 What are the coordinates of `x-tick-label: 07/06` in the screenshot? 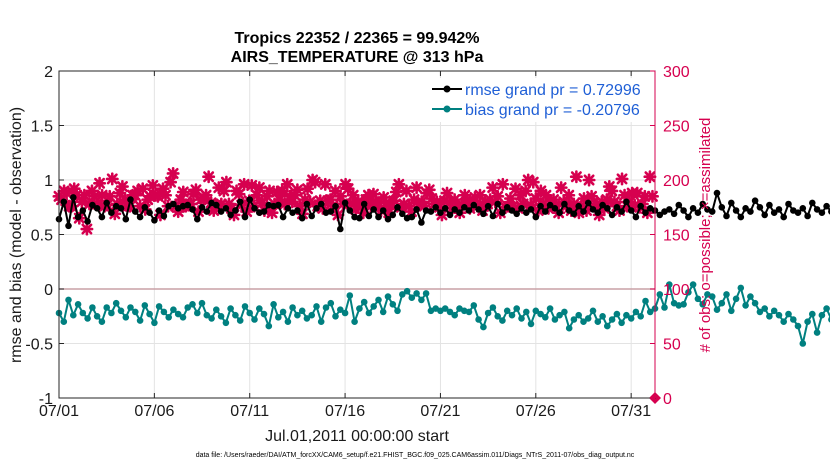 It's located at (154, 411).